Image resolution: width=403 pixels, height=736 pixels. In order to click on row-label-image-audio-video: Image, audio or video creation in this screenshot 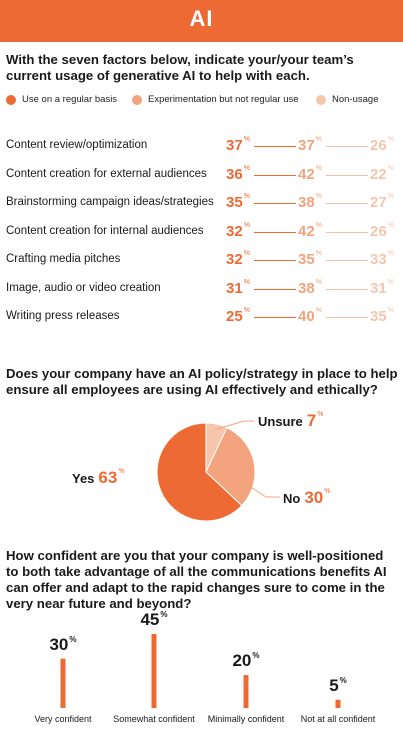, I will do `click(83, 287)`.